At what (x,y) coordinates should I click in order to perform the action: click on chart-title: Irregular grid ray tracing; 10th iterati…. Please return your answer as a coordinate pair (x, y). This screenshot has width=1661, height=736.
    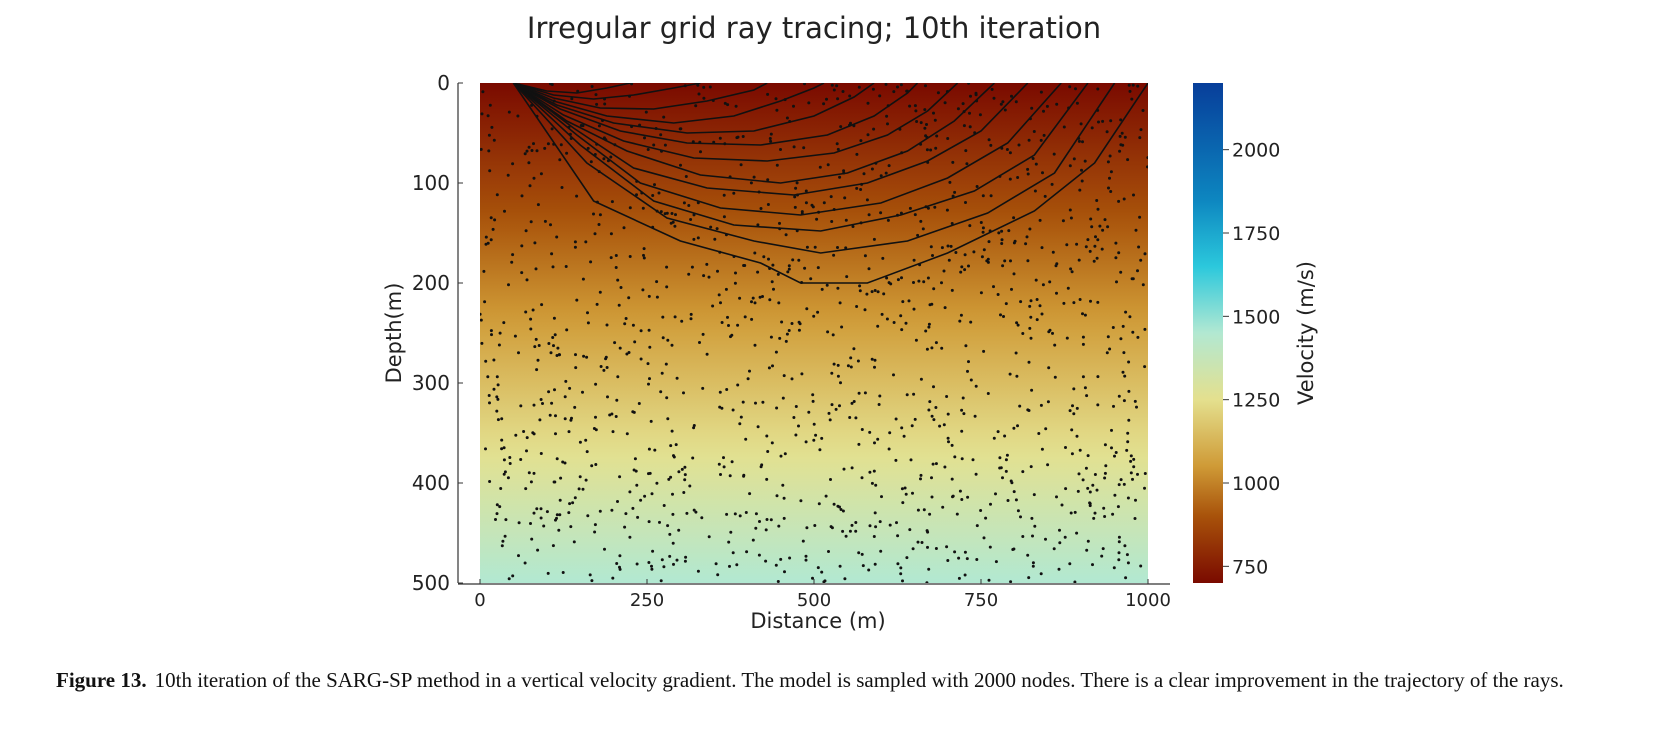
    Looking at the image, I should click on (814, 28).